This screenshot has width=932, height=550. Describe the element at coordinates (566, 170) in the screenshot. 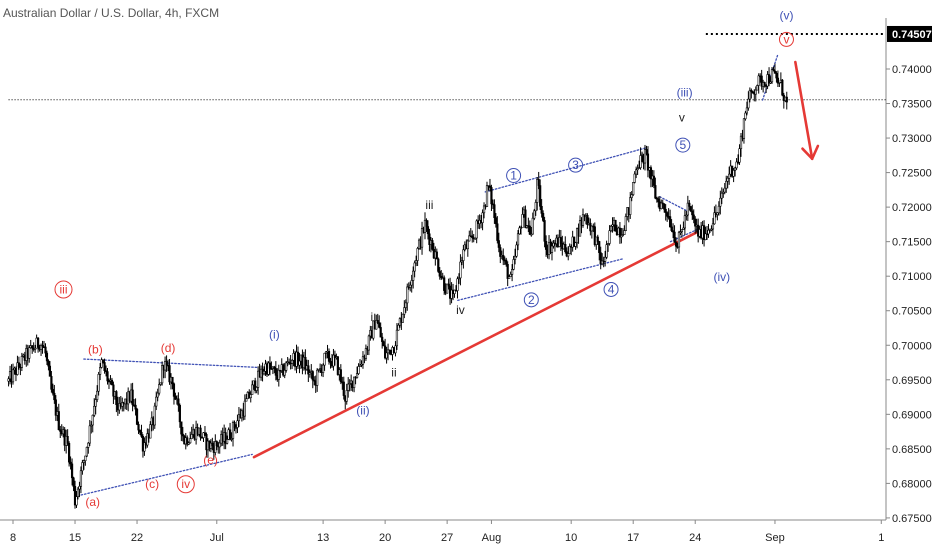

I see `channel-upper-trendline` at that location.